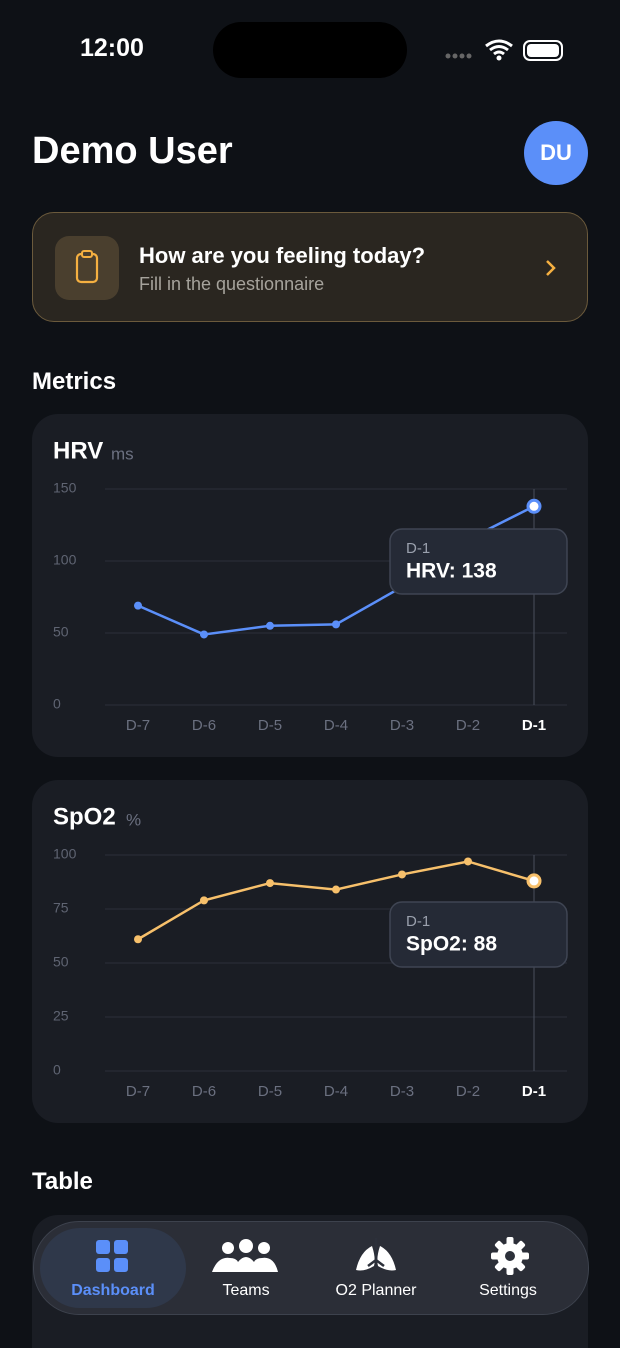  What do you see at coordinates (312, 1256) in the screenshot?
I see `tab-icons` at bounding box center [312, 1256].